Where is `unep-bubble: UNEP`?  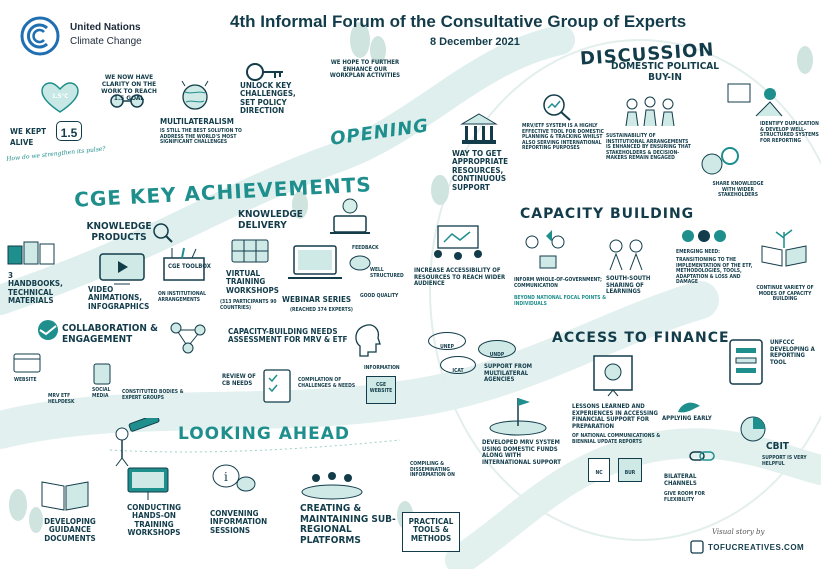 unep-bubble: UNEP is located at coordinates (447, 341).